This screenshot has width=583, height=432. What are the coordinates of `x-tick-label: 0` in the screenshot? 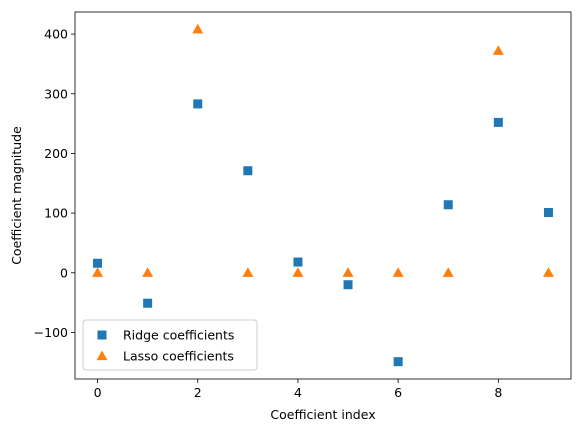 It's located at (98, 392).